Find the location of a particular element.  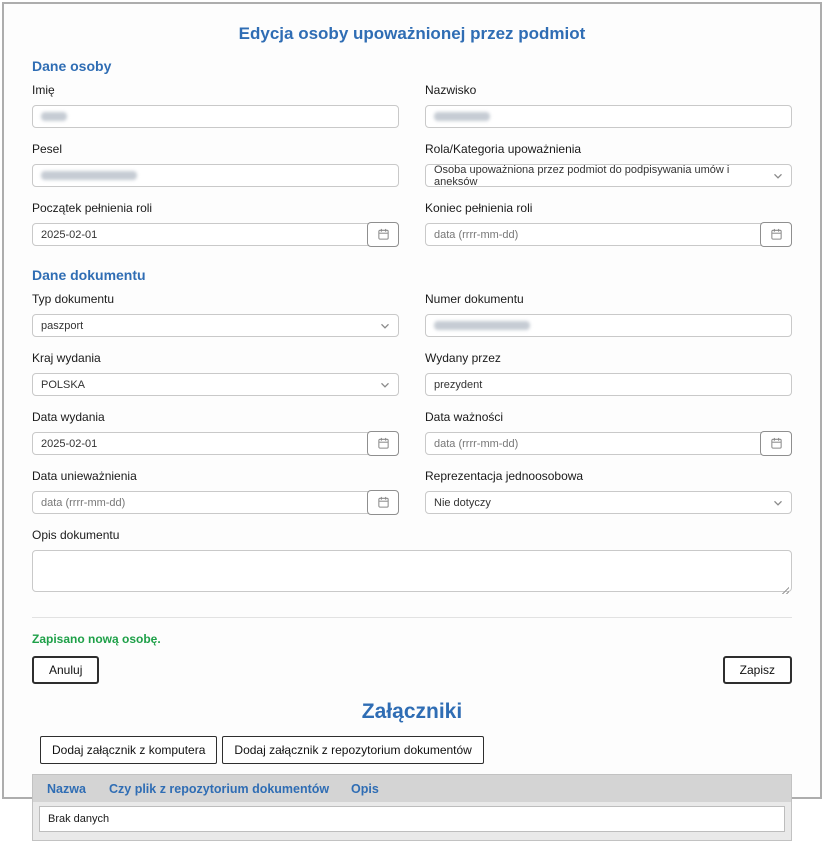

field-poczatek: Początek pełnienia roli is located at coordinates (215, 220).